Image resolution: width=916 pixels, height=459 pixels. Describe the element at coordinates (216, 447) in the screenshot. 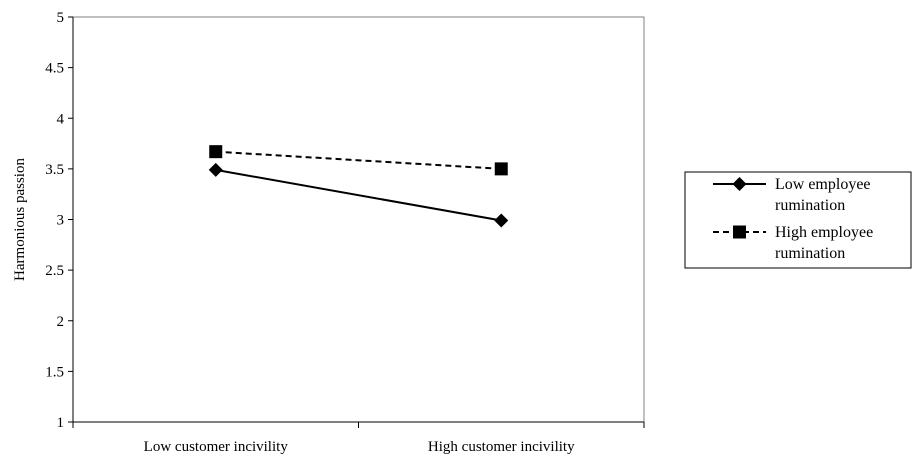

I see `x-category-label: Low customer incivility` at that location.